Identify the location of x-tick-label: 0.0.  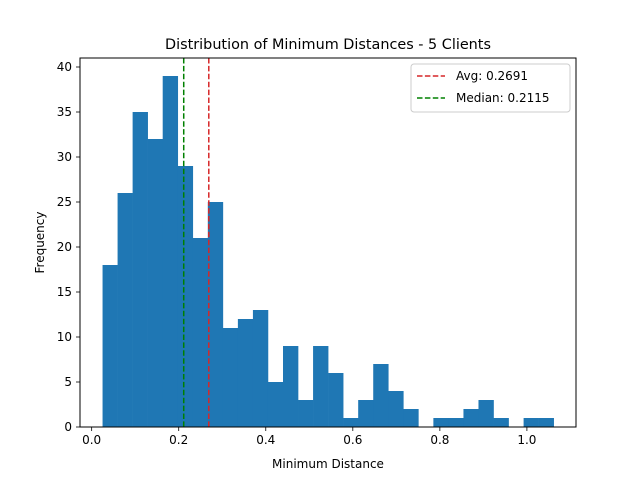
(91, 440).